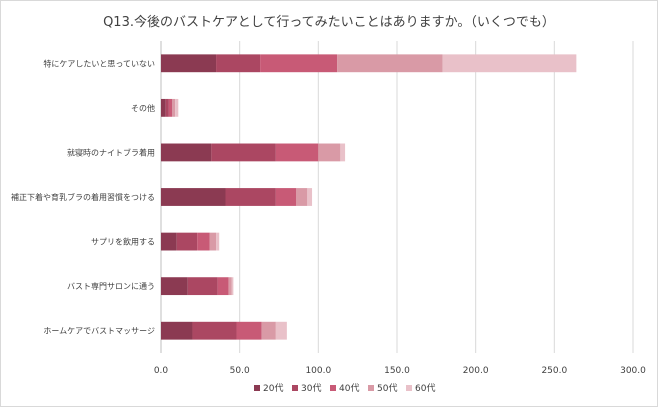  I want to click on legend-label: 20代, so click(273, 388).